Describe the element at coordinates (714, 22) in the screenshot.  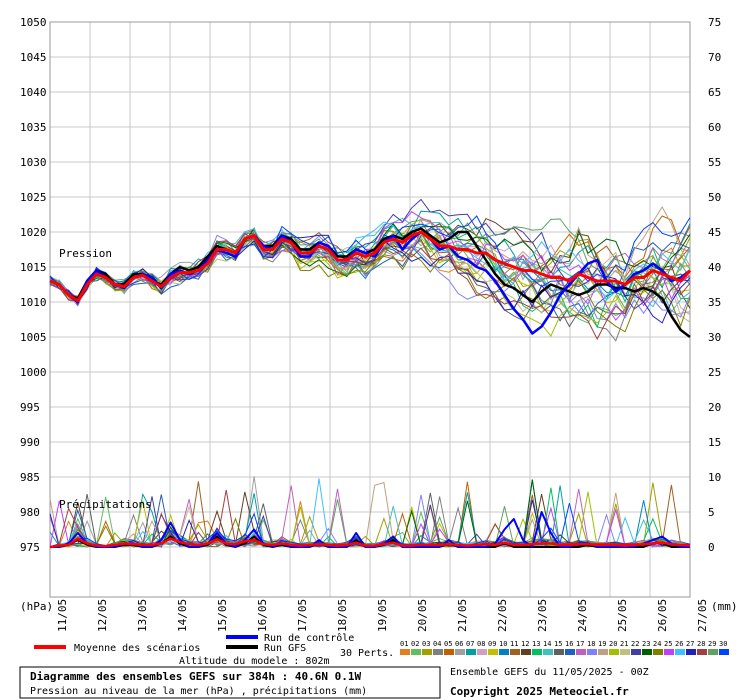
I see `precip-tick-label: 75` at that location.